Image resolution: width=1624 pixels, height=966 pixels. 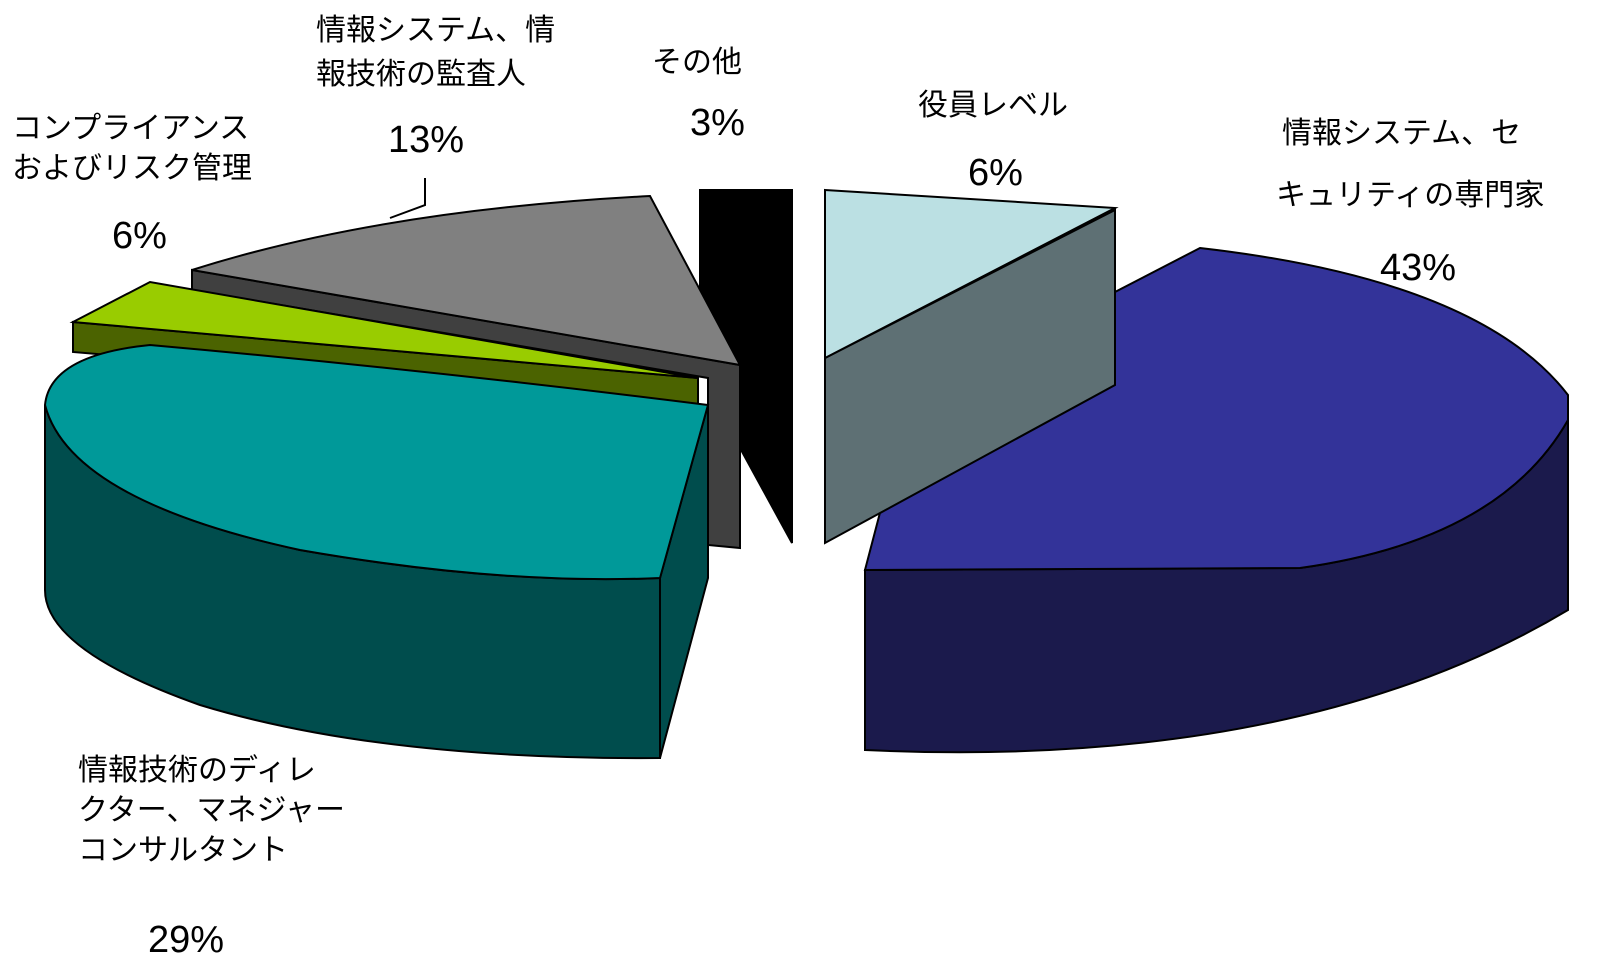 What do you see at coordinates (407, 198) in the screenshot?
I see `leader-line-auditors` at bounding box center [407, 198].